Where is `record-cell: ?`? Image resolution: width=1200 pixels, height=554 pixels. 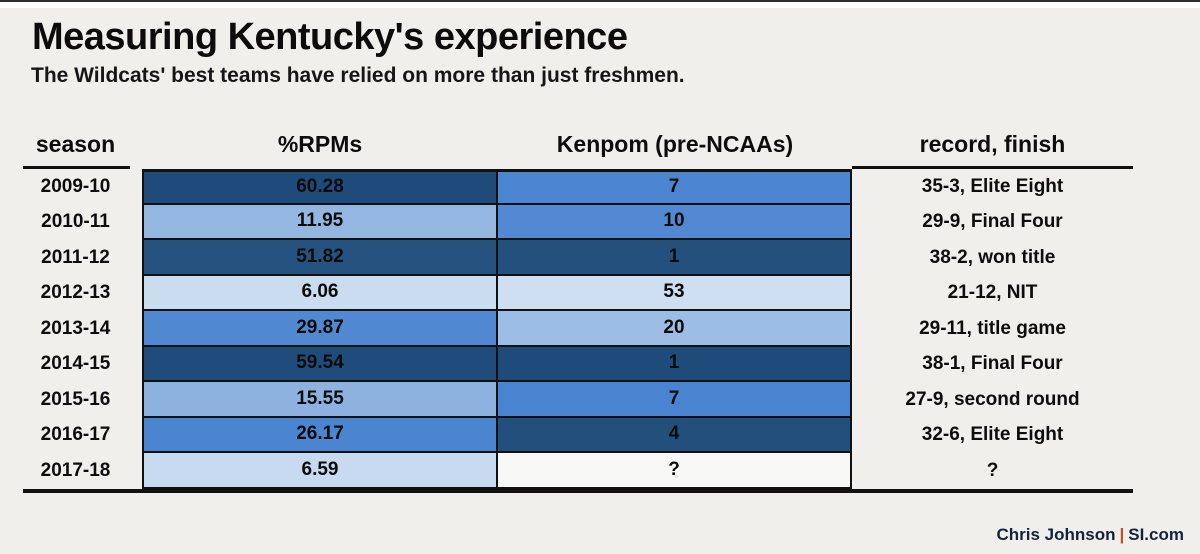
record-cell: ? is located at coordinates (992, 470).